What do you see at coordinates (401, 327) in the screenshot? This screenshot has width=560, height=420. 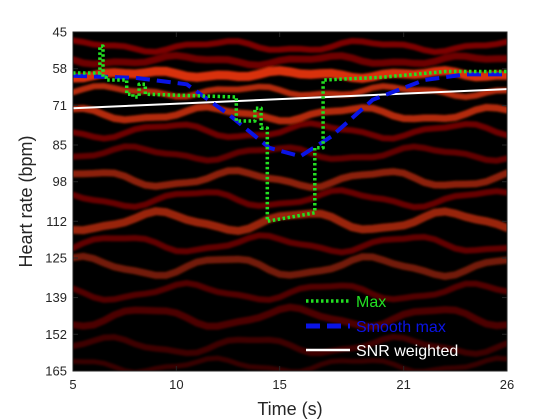 I see `legend-smooth-max-label: Smooth max` at bounding box center [401, 327].